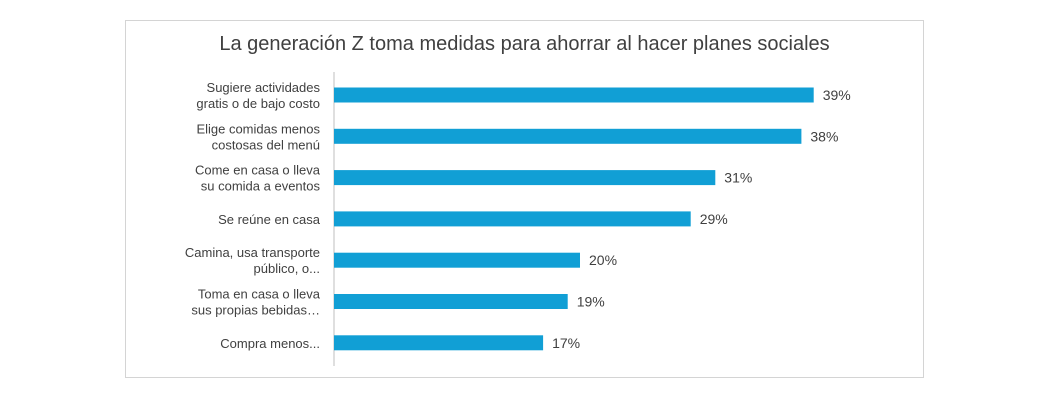  What do you see at coordinates (591, 302) in the screenshot?
I see `data-label-6: 19%` at bounding box center [591, 302].